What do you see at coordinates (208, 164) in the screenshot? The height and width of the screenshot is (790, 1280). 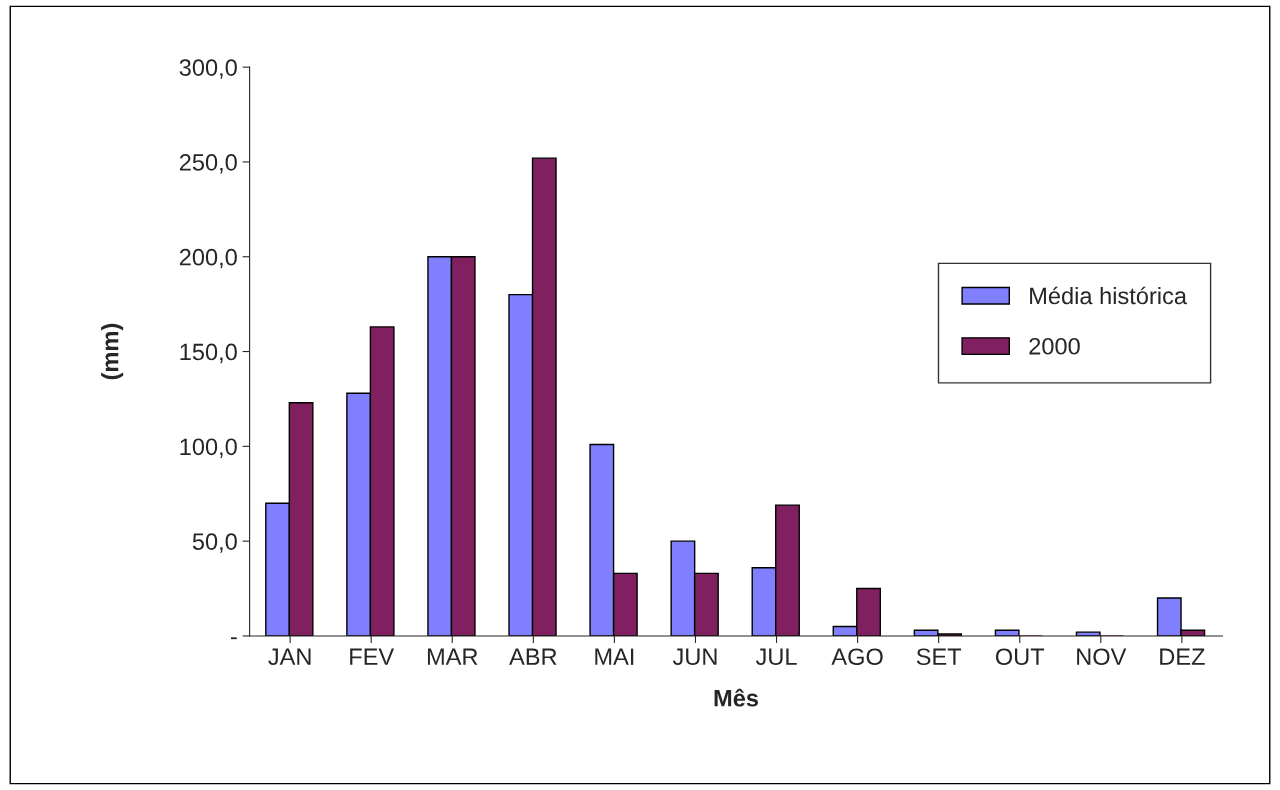 I see `y-tick-label: 250,0` at bounding box center [208, 164].